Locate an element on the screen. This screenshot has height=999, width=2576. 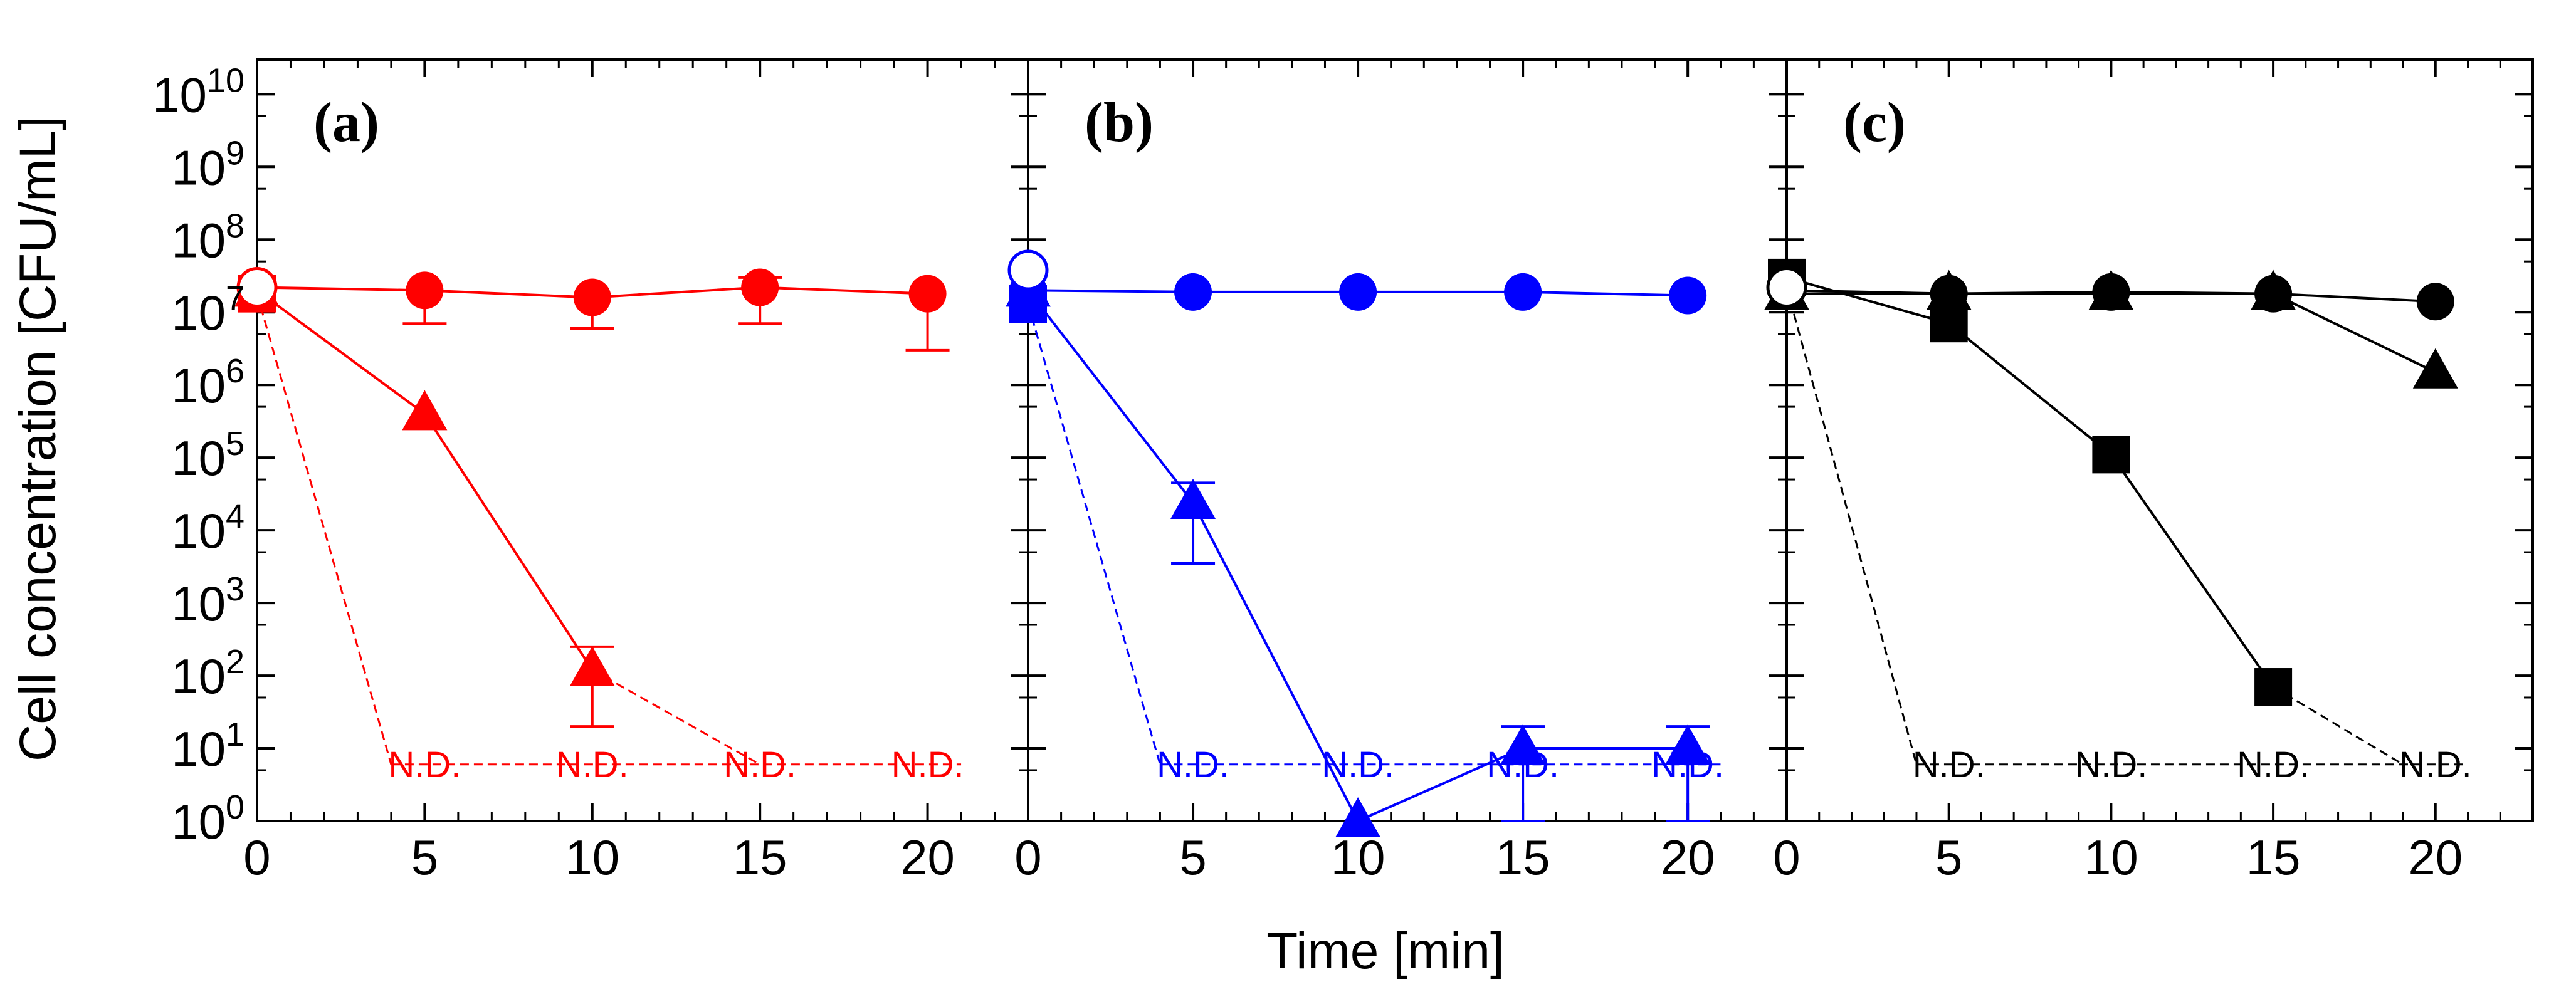
y-tick-label: 10¹⁰ is located at coordinates (198, 91).